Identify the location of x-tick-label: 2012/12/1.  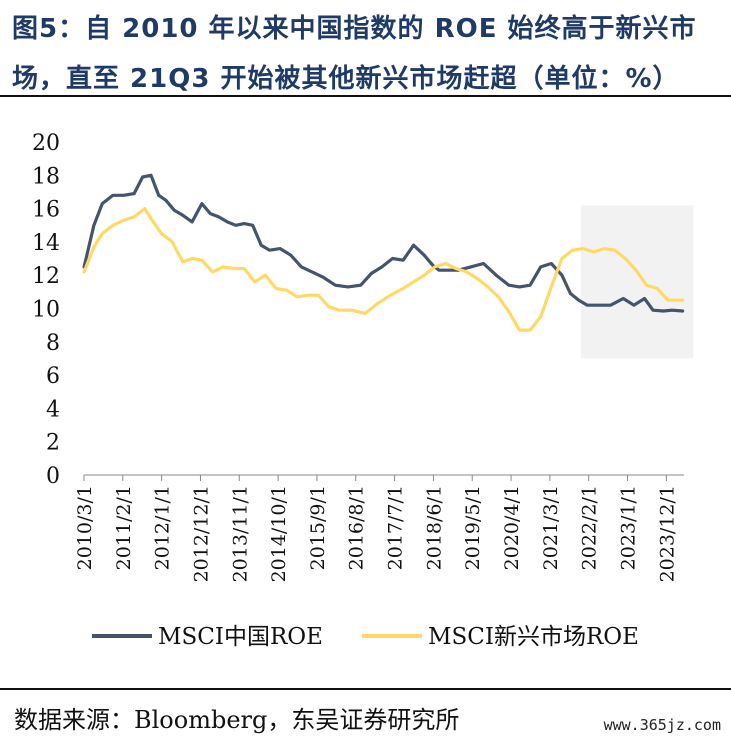
(201, 533).